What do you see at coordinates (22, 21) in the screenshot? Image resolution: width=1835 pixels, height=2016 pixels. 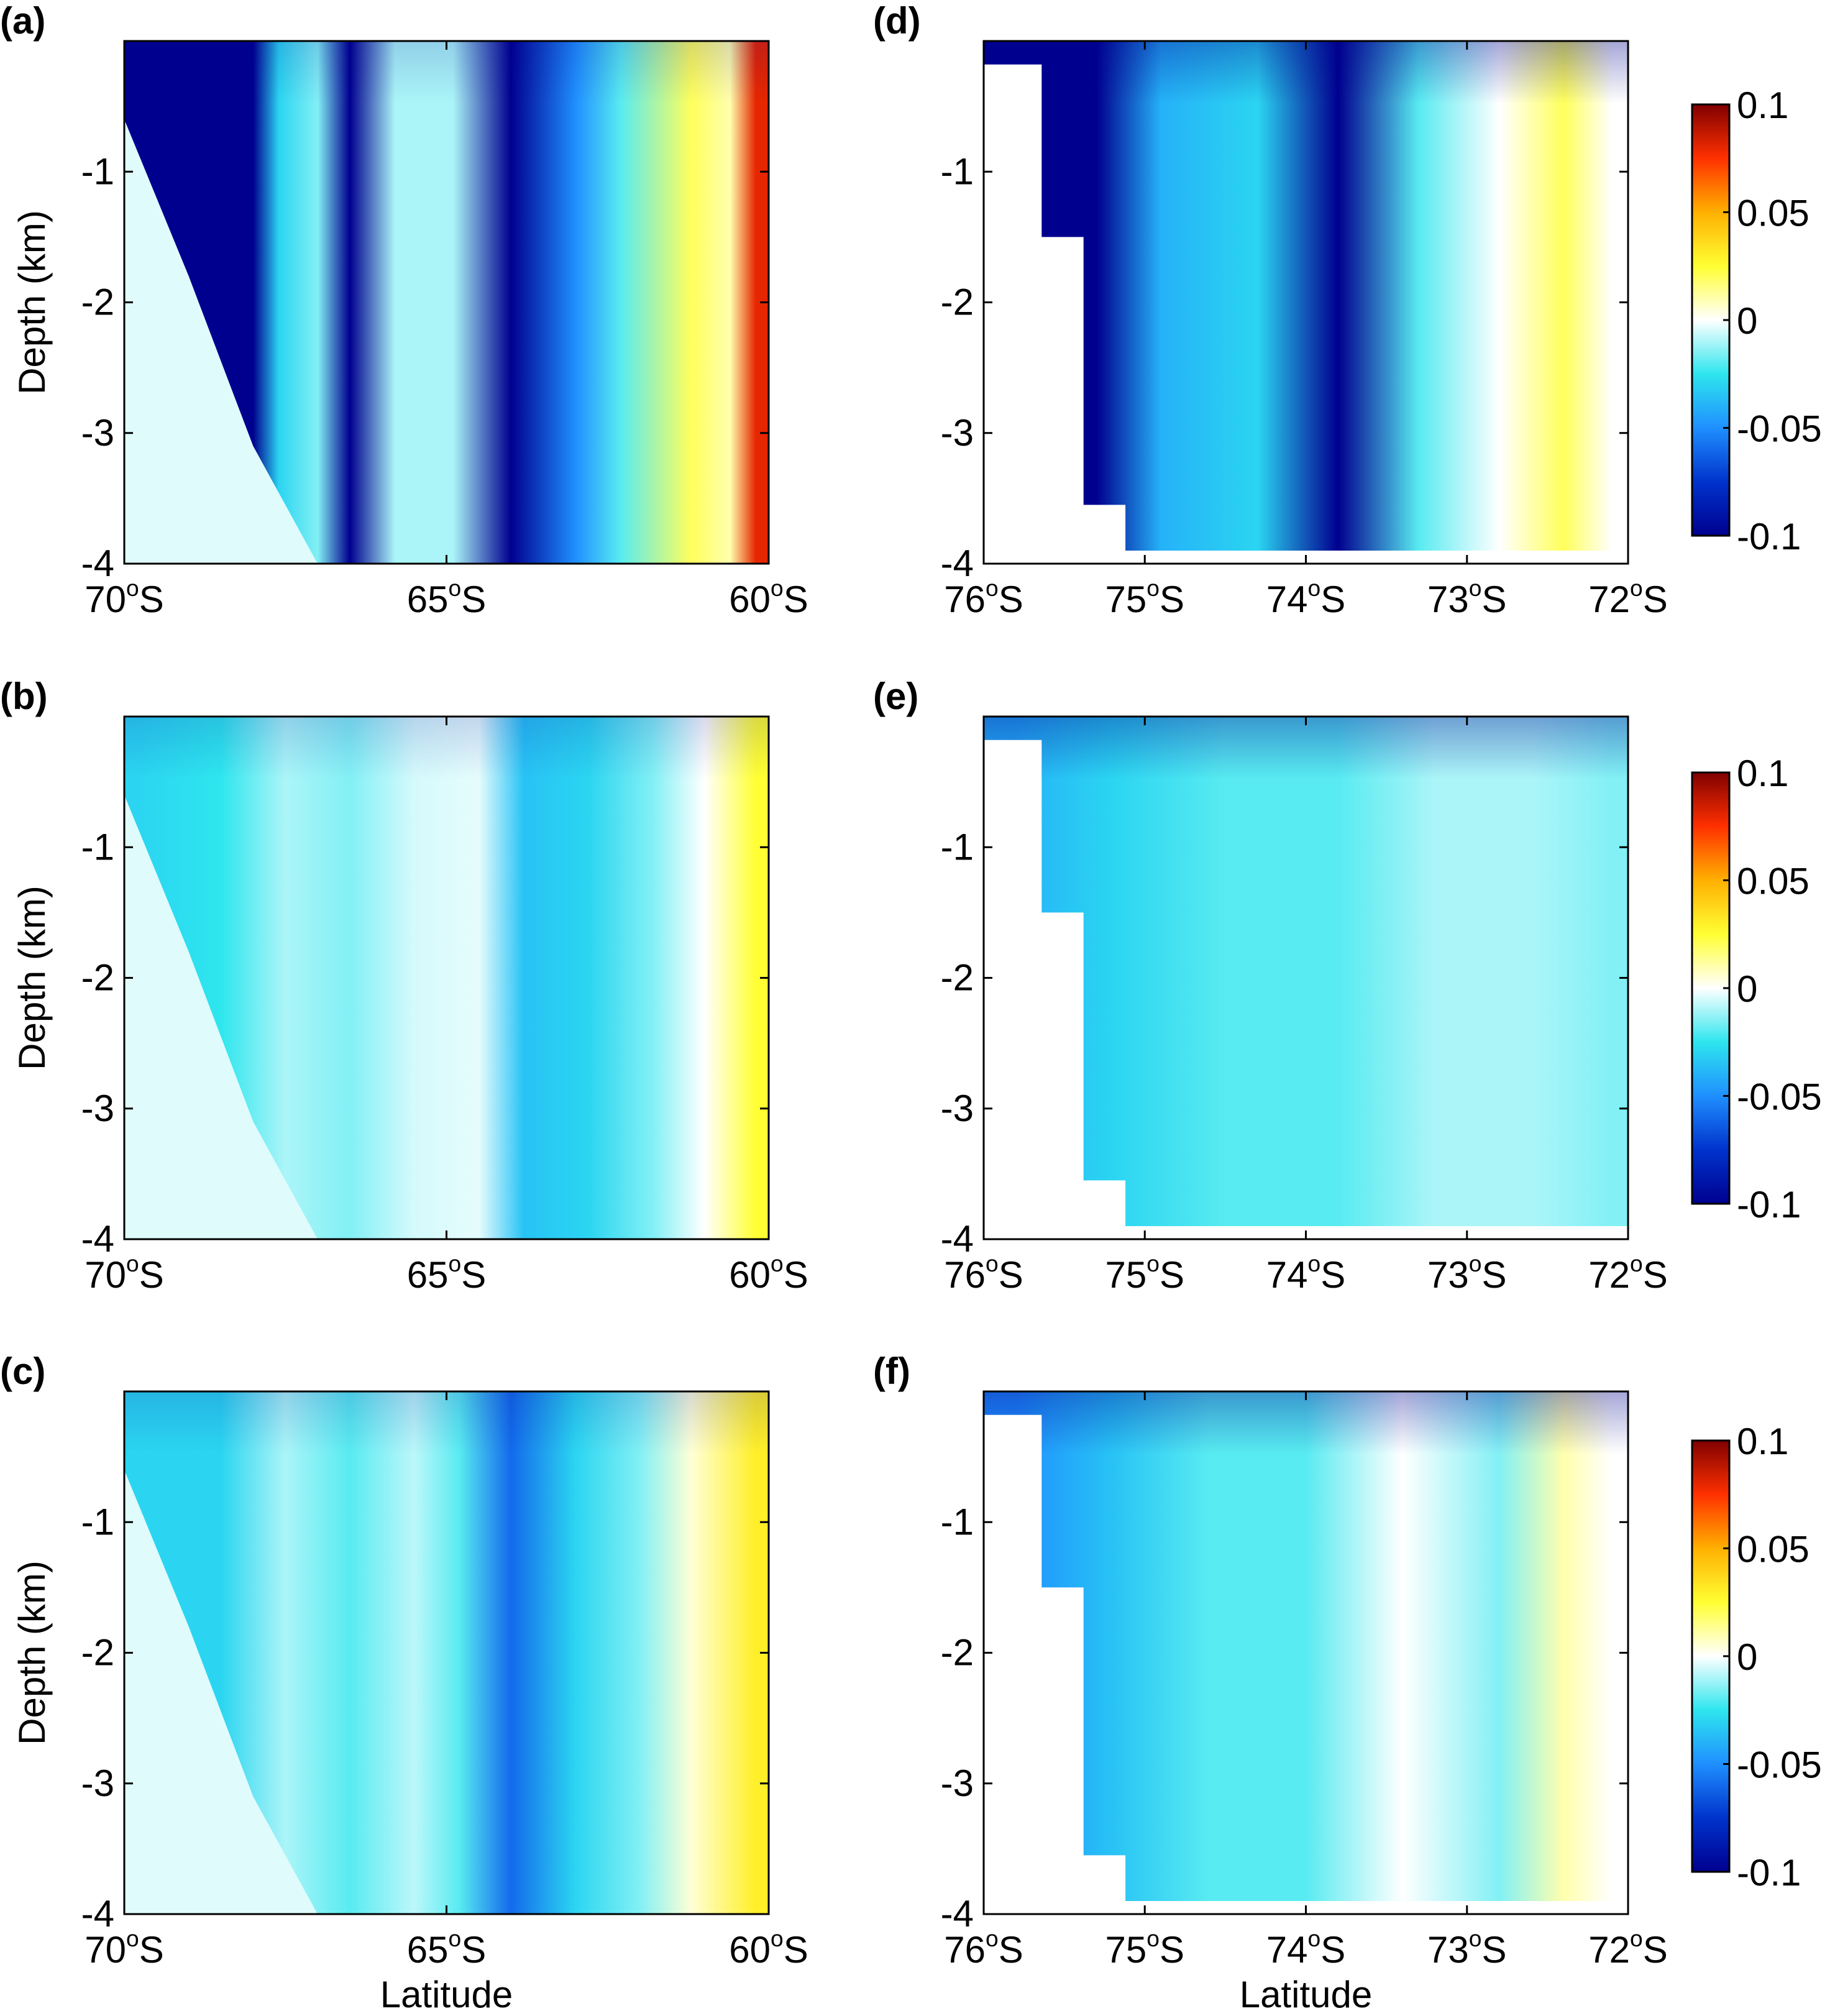 I see `panel-label: (a)` at bounding box center [22, 21].